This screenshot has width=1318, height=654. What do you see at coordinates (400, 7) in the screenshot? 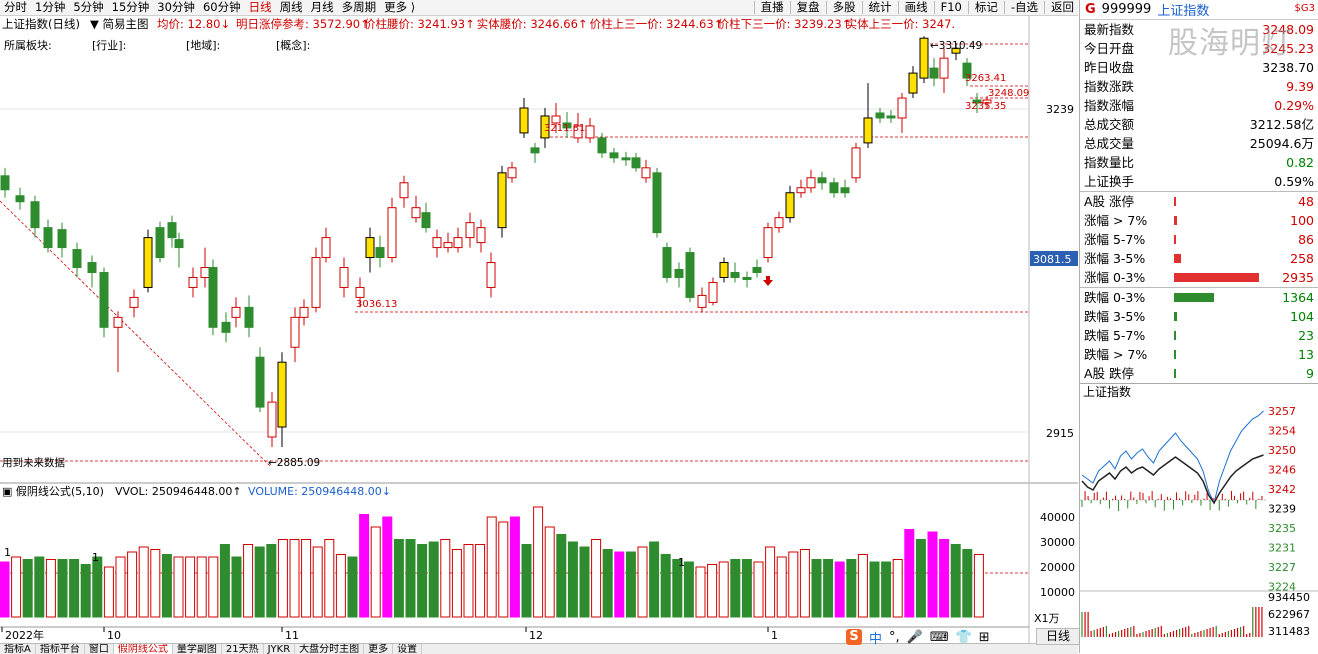
I see `period-tab-10: 更多 ⟩` at bounding box center [400, 7].